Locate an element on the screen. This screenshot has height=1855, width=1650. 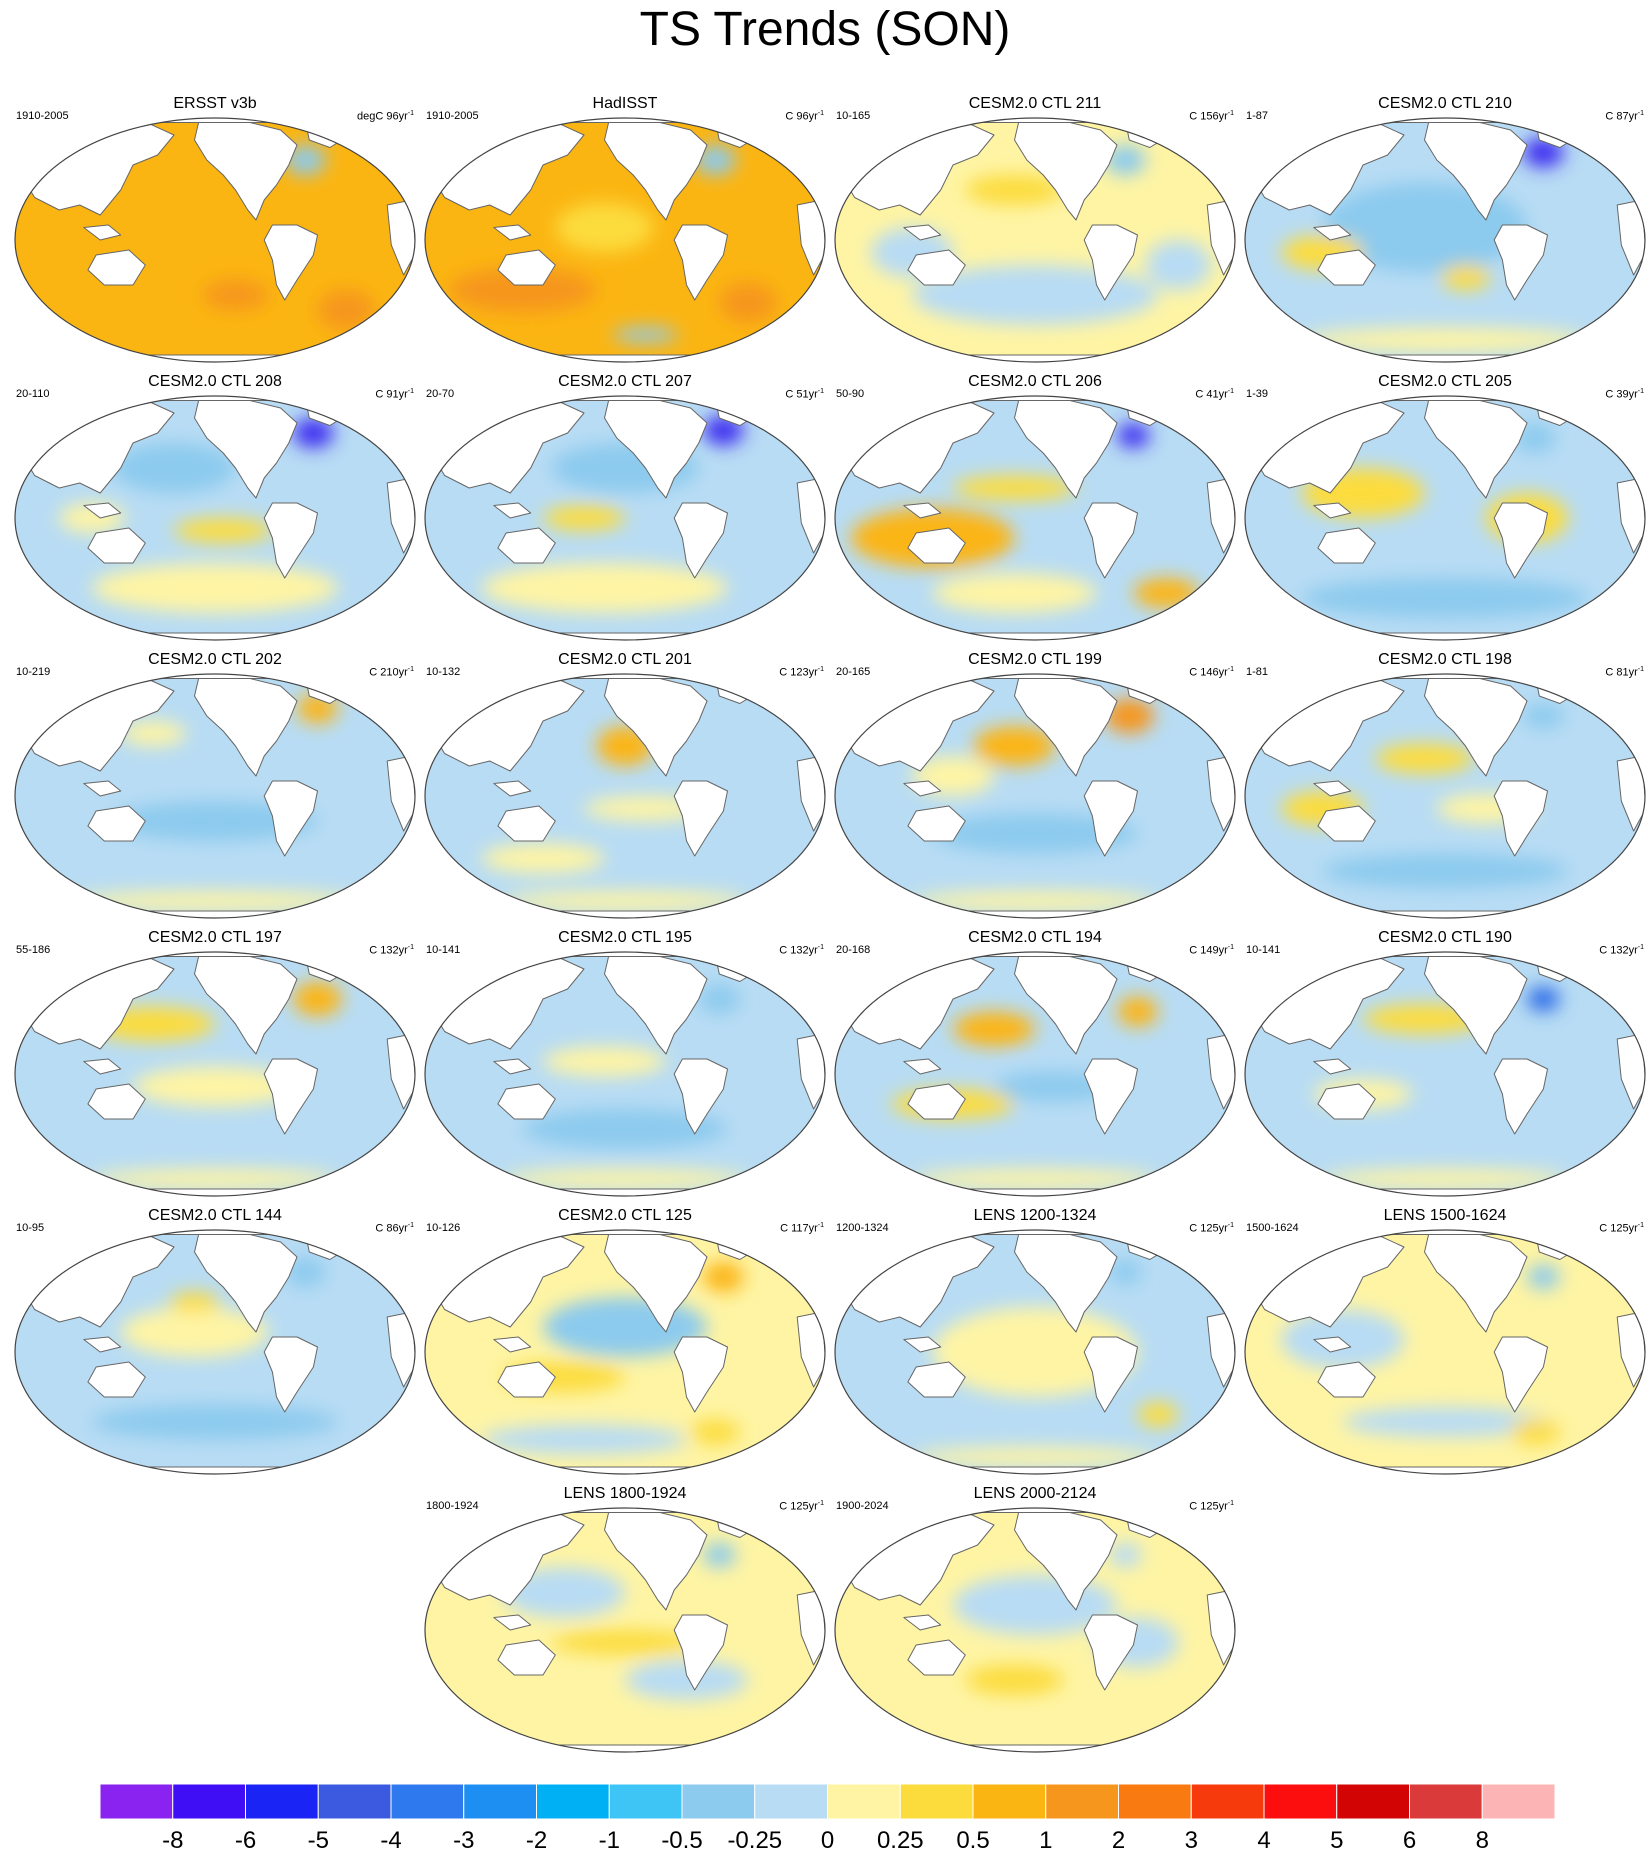
panel-period: 10-95 is located at coordinates (30, 1228).